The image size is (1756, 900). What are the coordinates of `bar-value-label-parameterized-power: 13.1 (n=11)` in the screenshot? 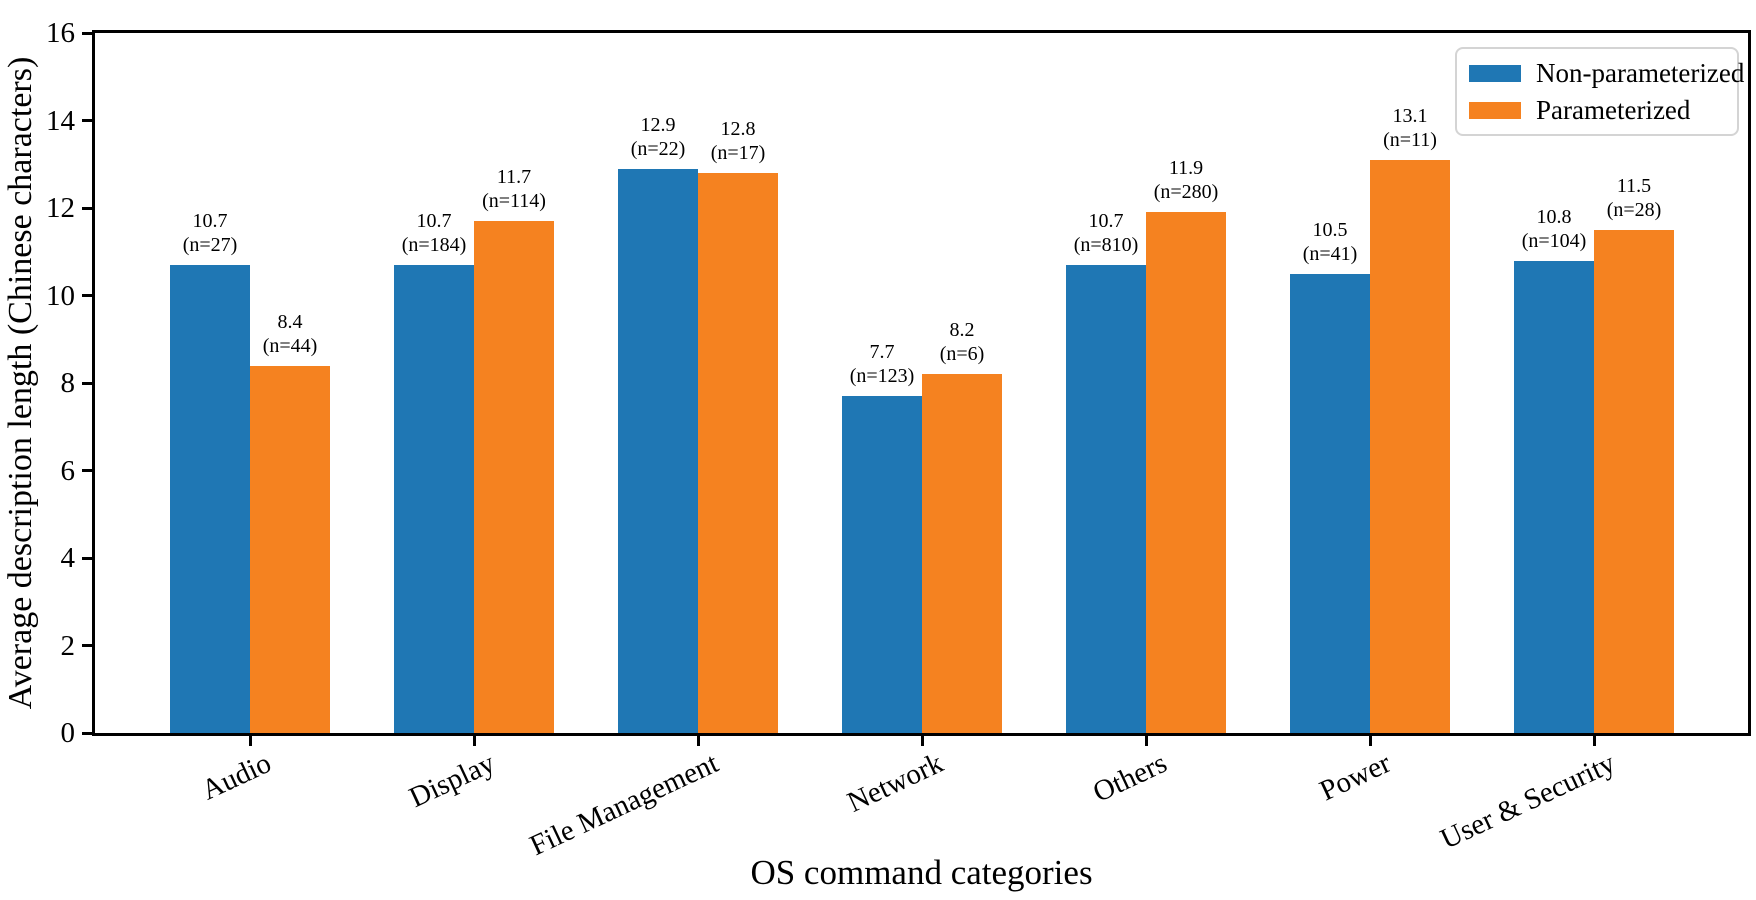 It's located at (1410, 128).